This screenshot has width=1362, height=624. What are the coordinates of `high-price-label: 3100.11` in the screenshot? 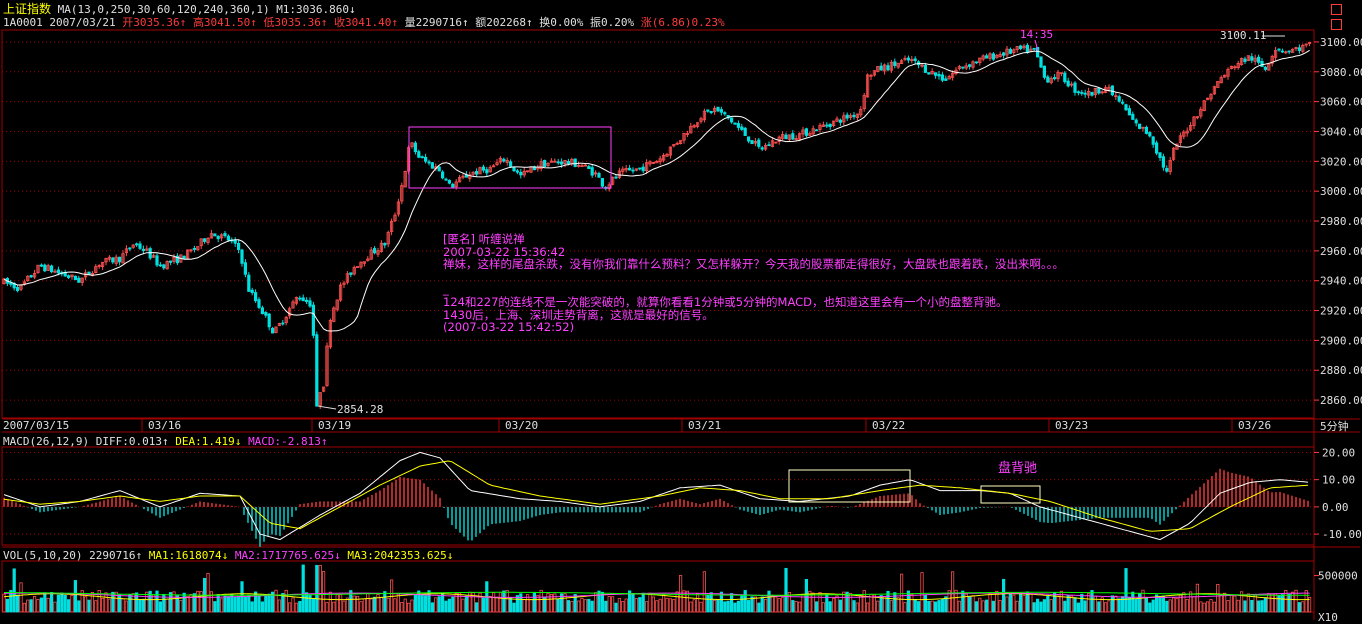 It's located at (1243, 35).